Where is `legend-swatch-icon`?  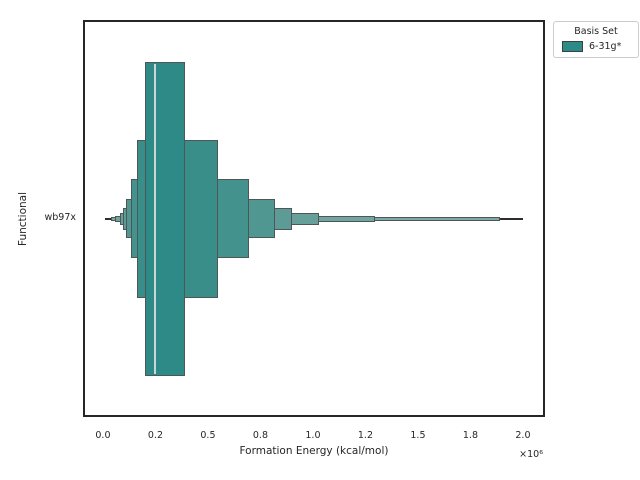
legend-swatch-icon is located at coordinates (572, 46).